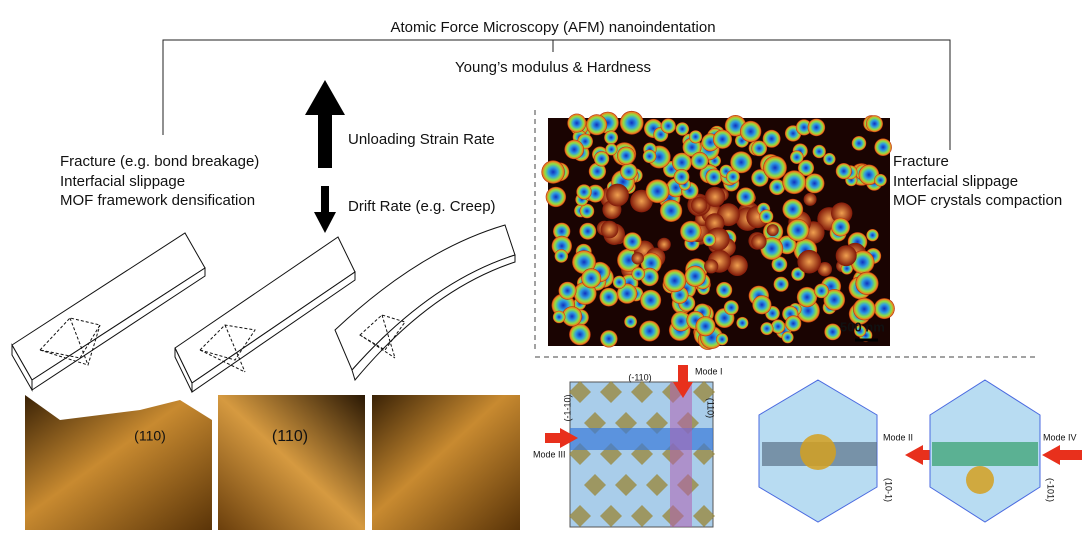 This screenshot has height=550, width=1088. I want to click on right-effect: MOF crystals compaction, so click(977, 200).